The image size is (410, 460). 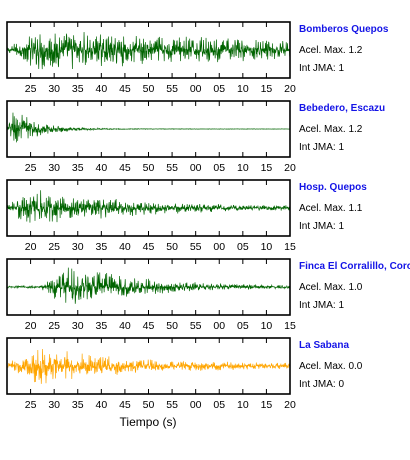 I want to click on station-name: Bebedero, Escazu, so click(x=342, y=108).